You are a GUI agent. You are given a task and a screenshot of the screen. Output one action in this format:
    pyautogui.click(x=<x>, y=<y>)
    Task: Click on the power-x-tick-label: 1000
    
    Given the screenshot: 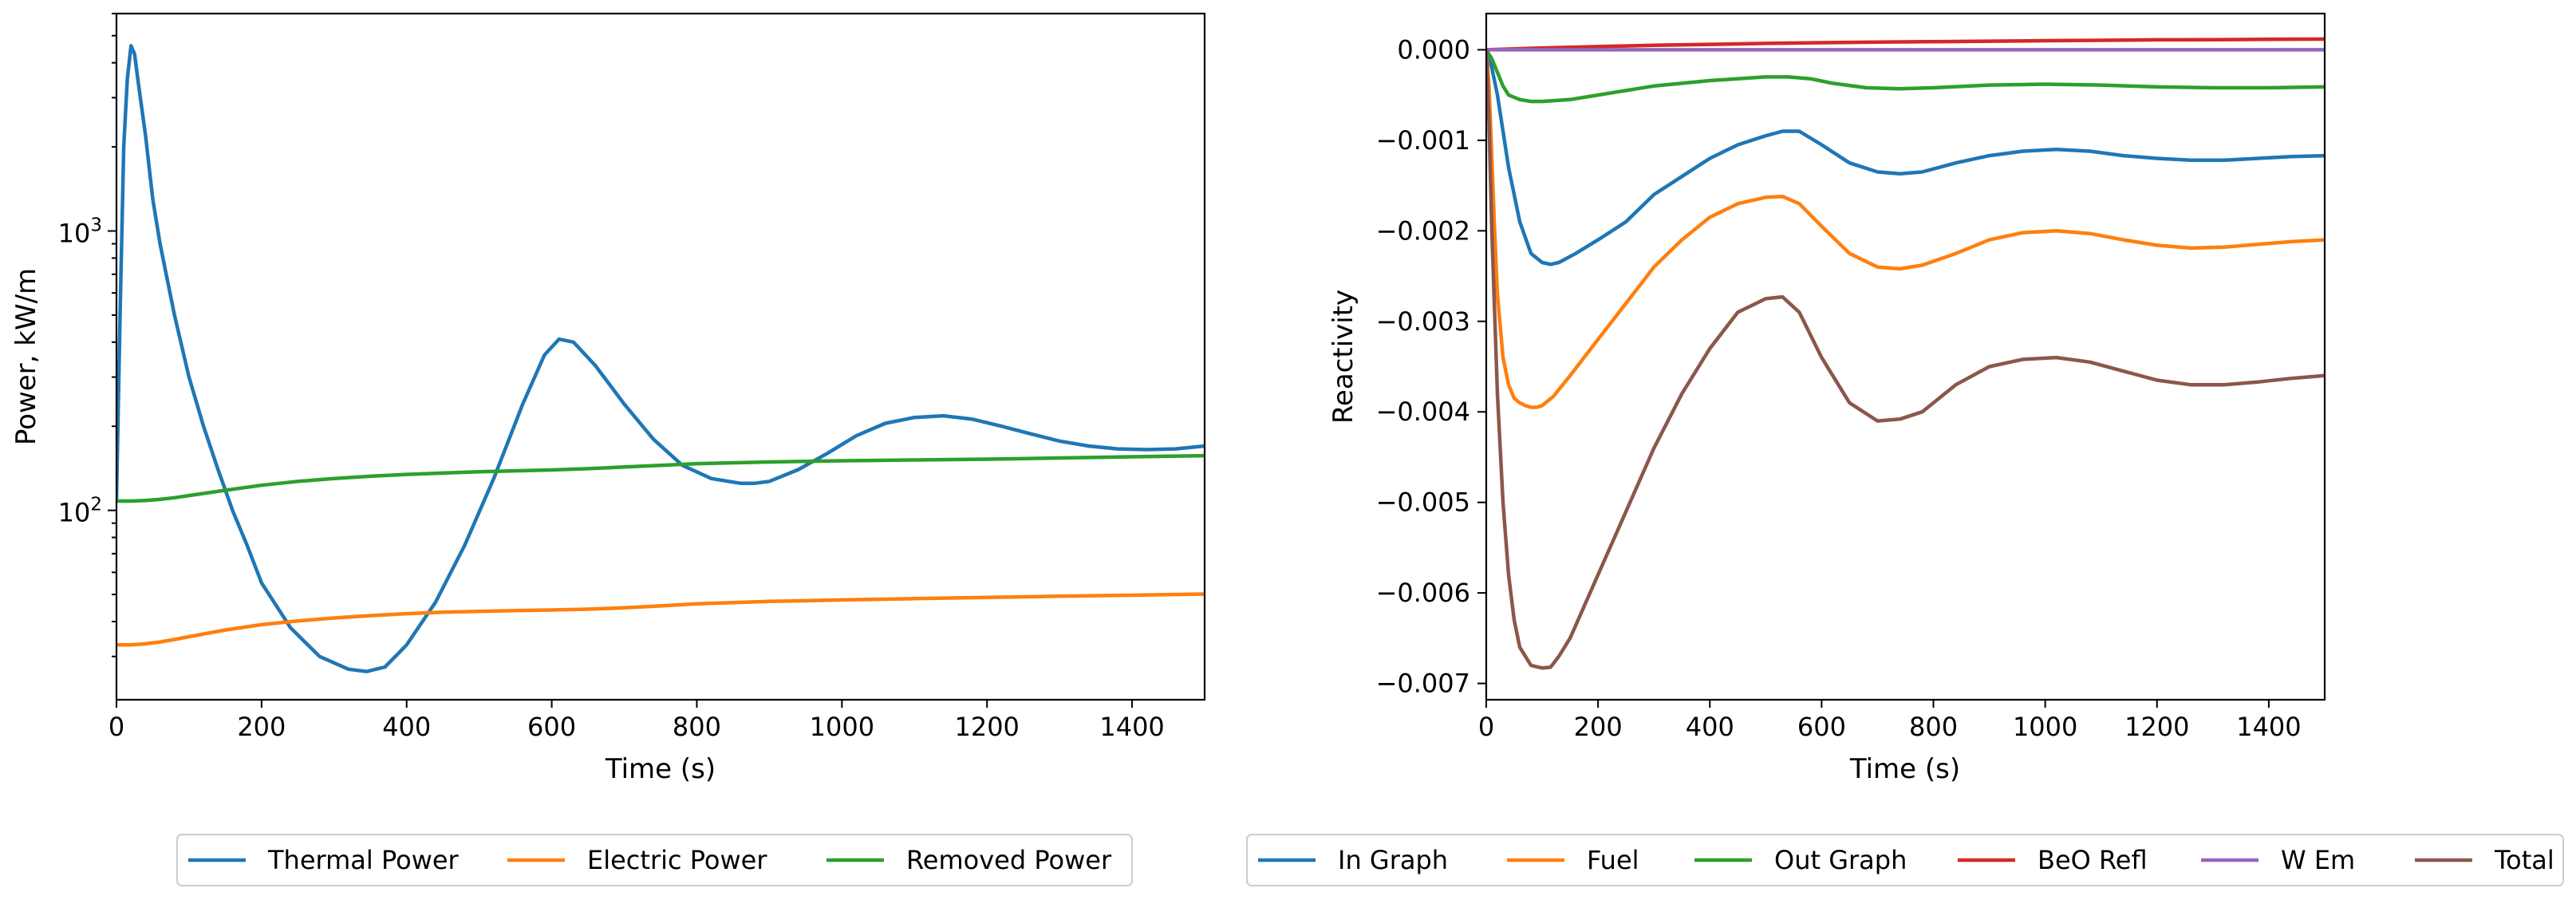 What is the action you would take?
    pyautogui.click(x=842, y=727)
    